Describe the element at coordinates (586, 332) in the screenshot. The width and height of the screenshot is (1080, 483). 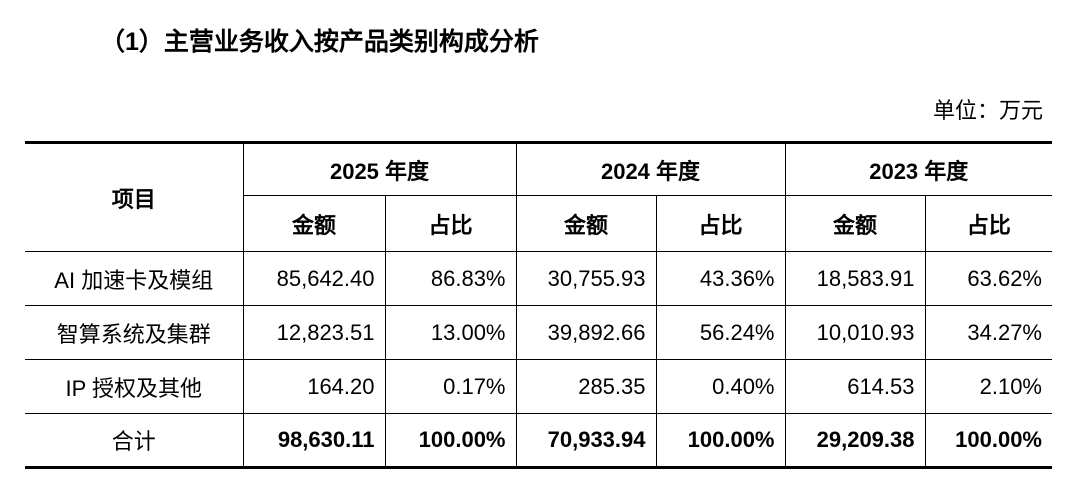
I see `data-cell: 39,892.66` at that location.